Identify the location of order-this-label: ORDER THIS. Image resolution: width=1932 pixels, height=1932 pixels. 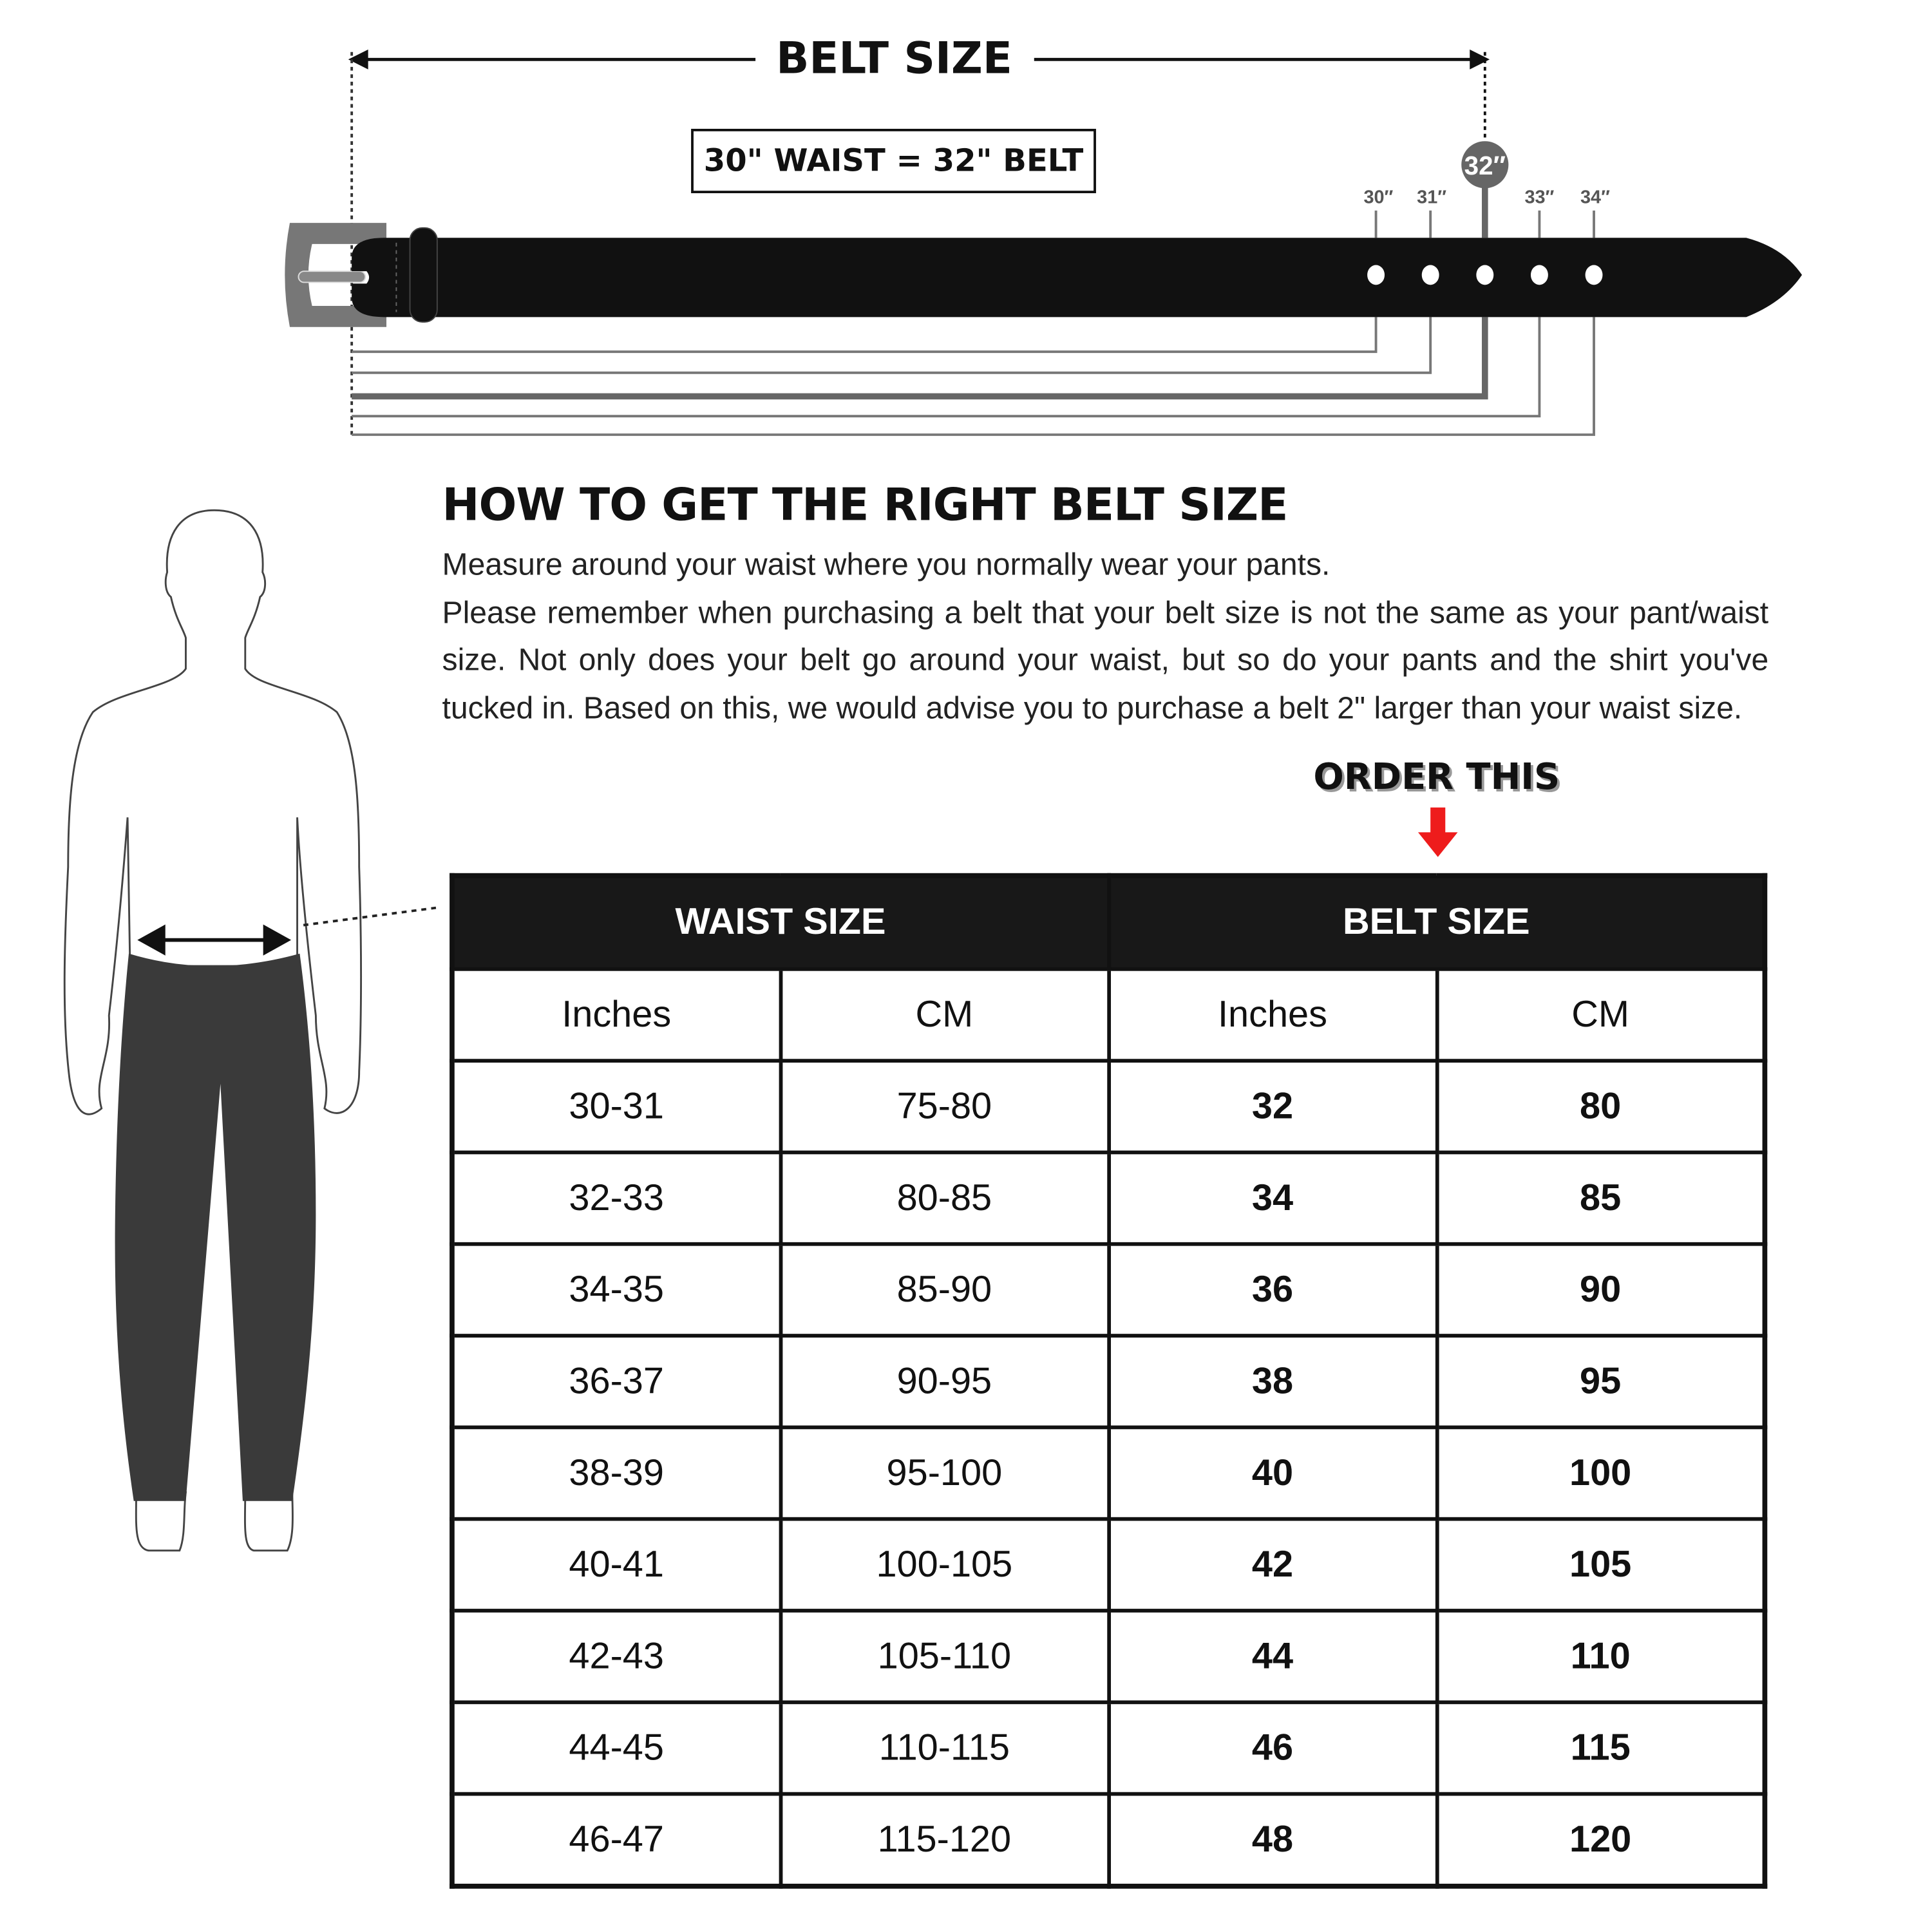
(1436, 777).